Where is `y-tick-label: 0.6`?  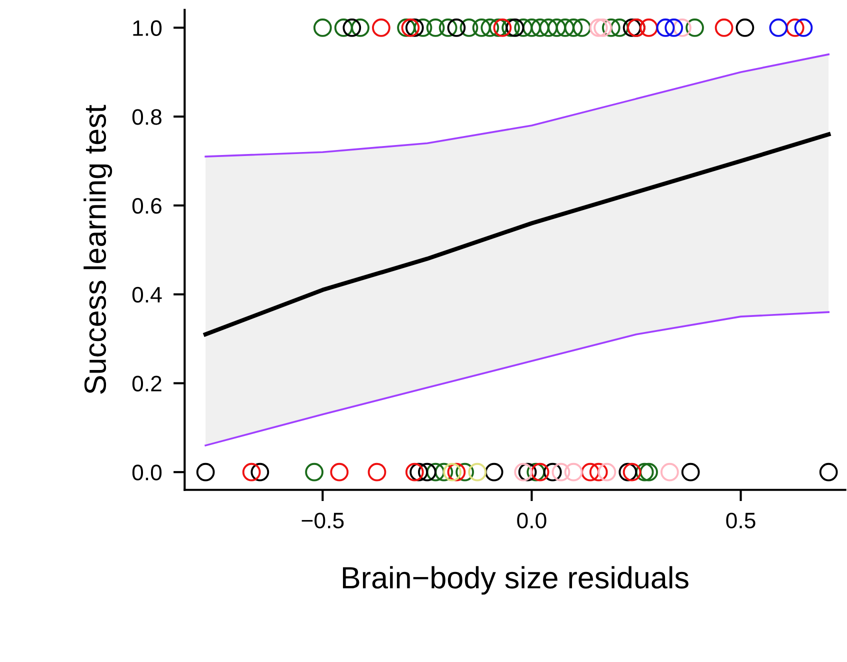
y-tick-label: 0.6 is located at coordinates (147, 206).